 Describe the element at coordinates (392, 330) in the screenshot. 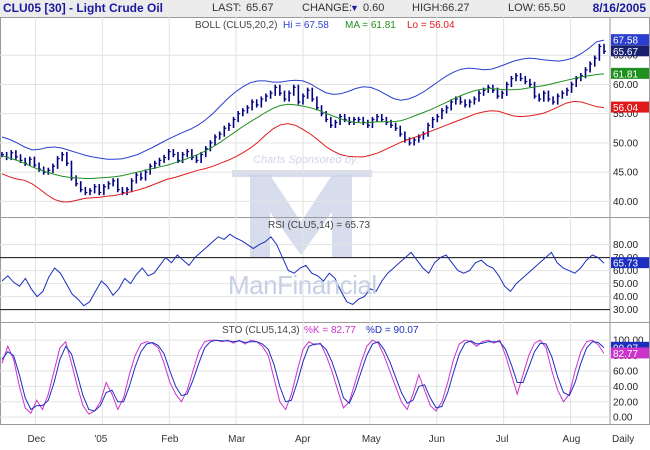

I see `legend-entry: %D = 90.07` at that location.